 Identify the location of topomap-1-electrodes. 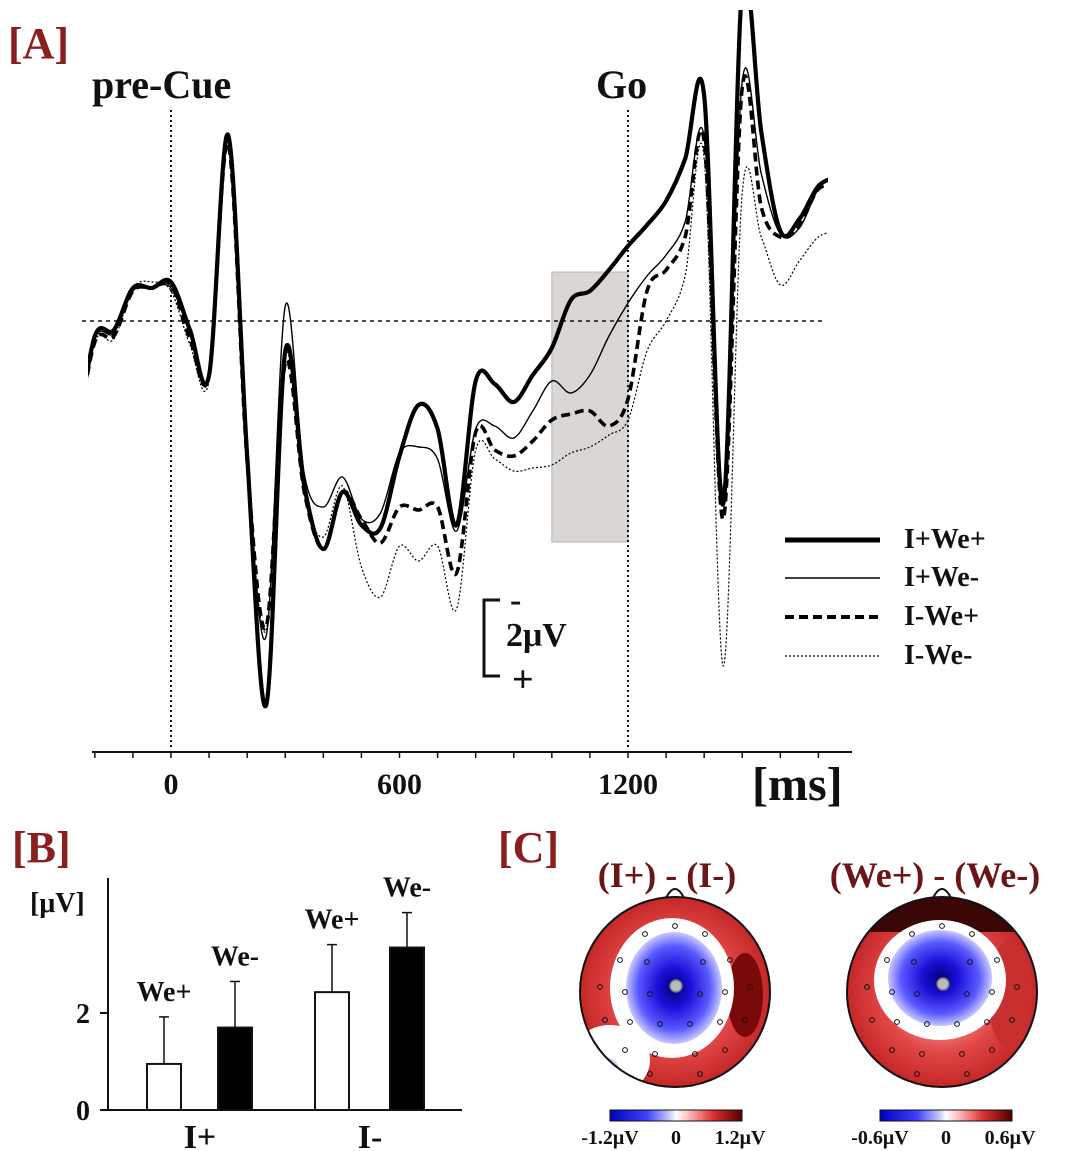
(675, 1000).